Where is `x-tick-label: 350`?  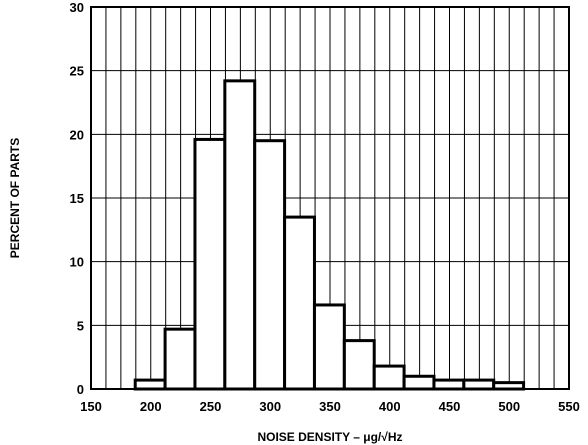
x-tick-label: 350 is located at coordinates (330, 406).